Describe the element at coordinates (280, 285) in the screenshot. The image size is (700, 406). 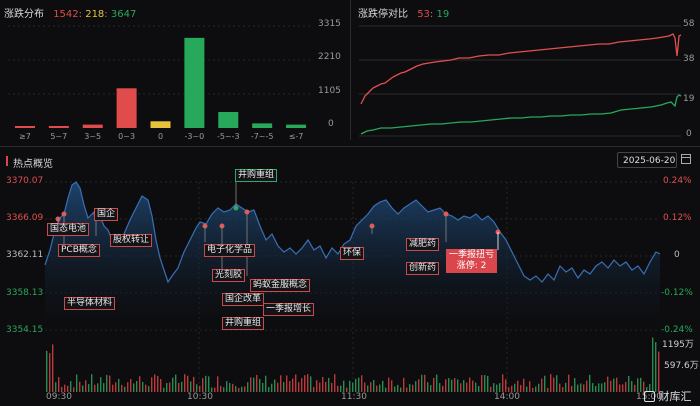
I see `hot-tag: 蚂蚁金服概念` at that location.